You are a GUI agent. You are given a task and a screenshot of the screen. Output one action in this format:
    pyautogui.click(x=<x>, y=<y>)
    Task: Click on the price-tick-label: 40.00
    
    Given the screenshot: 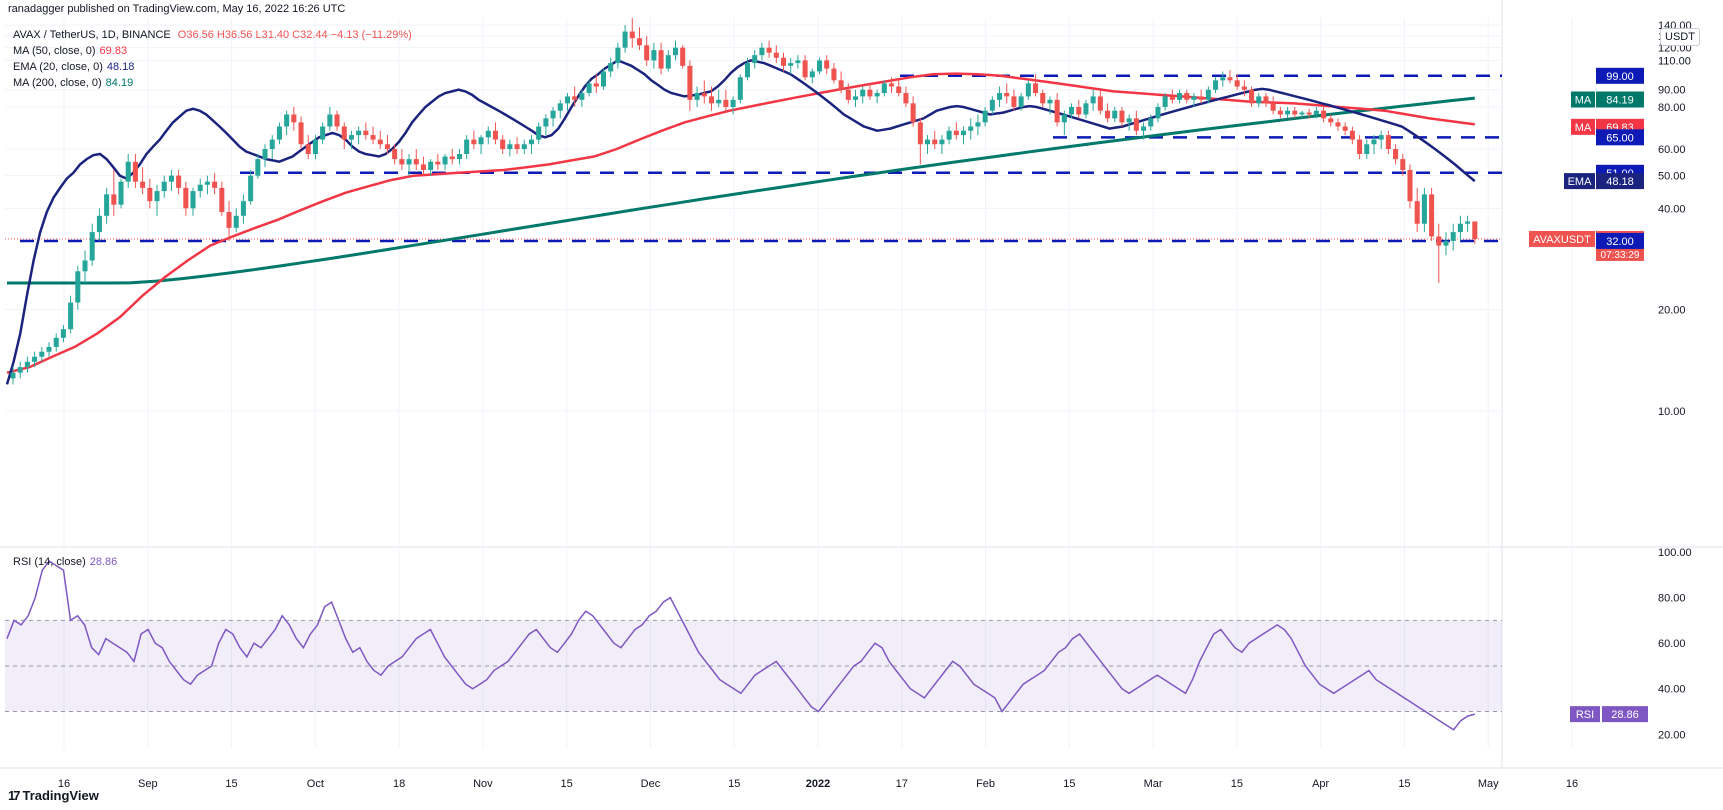 What is the action you would take?
    pyautogui.click(x=1672, y=209)
    